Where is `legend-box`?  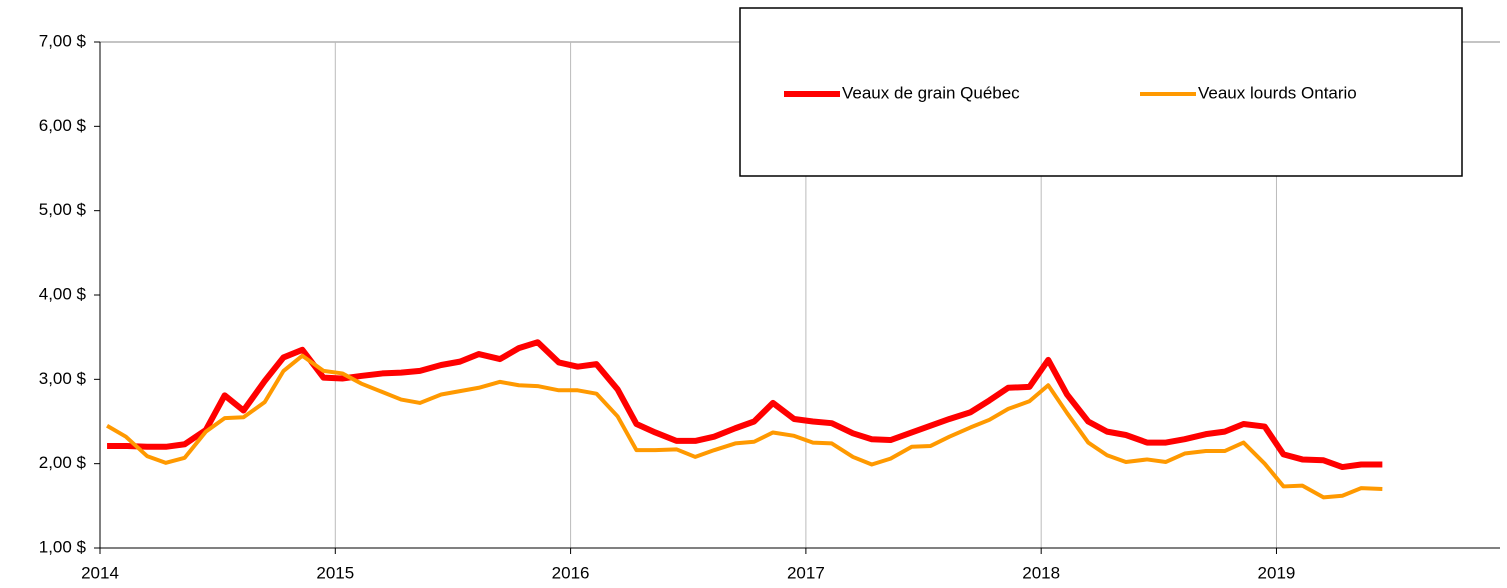 legend-box is located at coordinates (1101, 92).